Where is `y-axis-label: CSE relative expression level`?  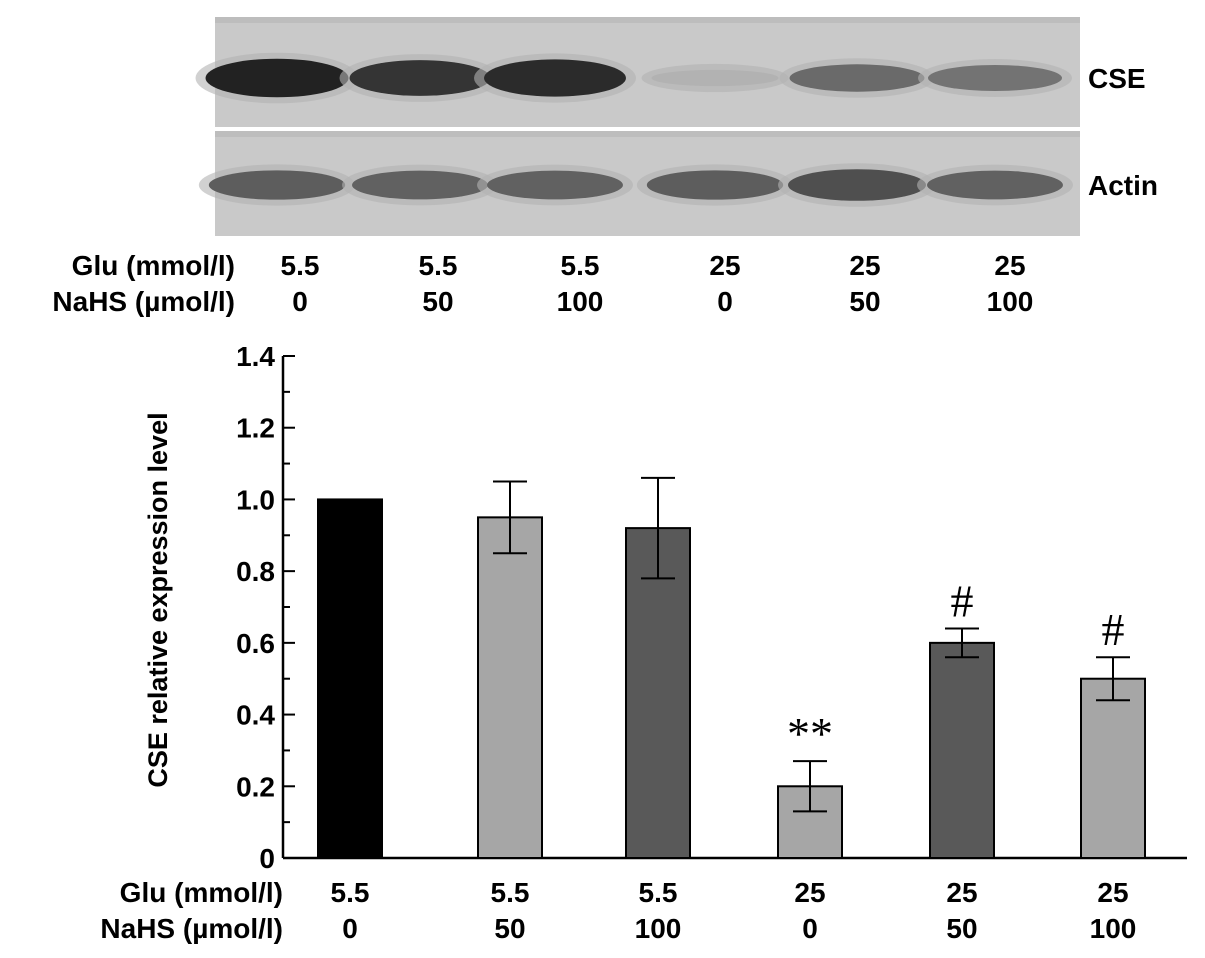
y-axis-label: CSE relative expression level is located at coordinates (158, 599).